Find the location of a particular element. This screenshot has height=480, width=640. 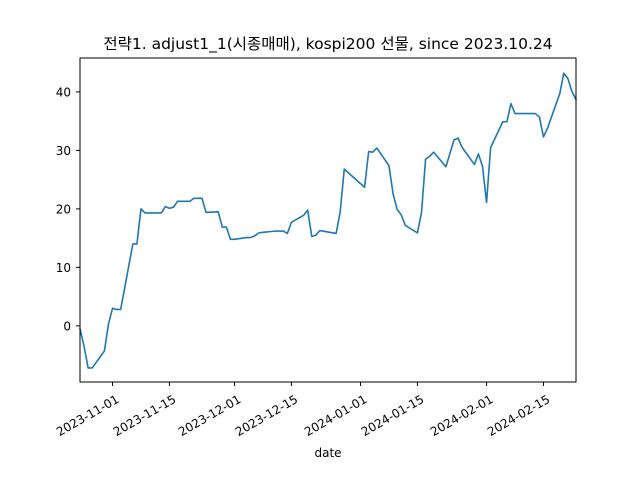

y-tick-label: 0 is located at coordinates (67, 326).